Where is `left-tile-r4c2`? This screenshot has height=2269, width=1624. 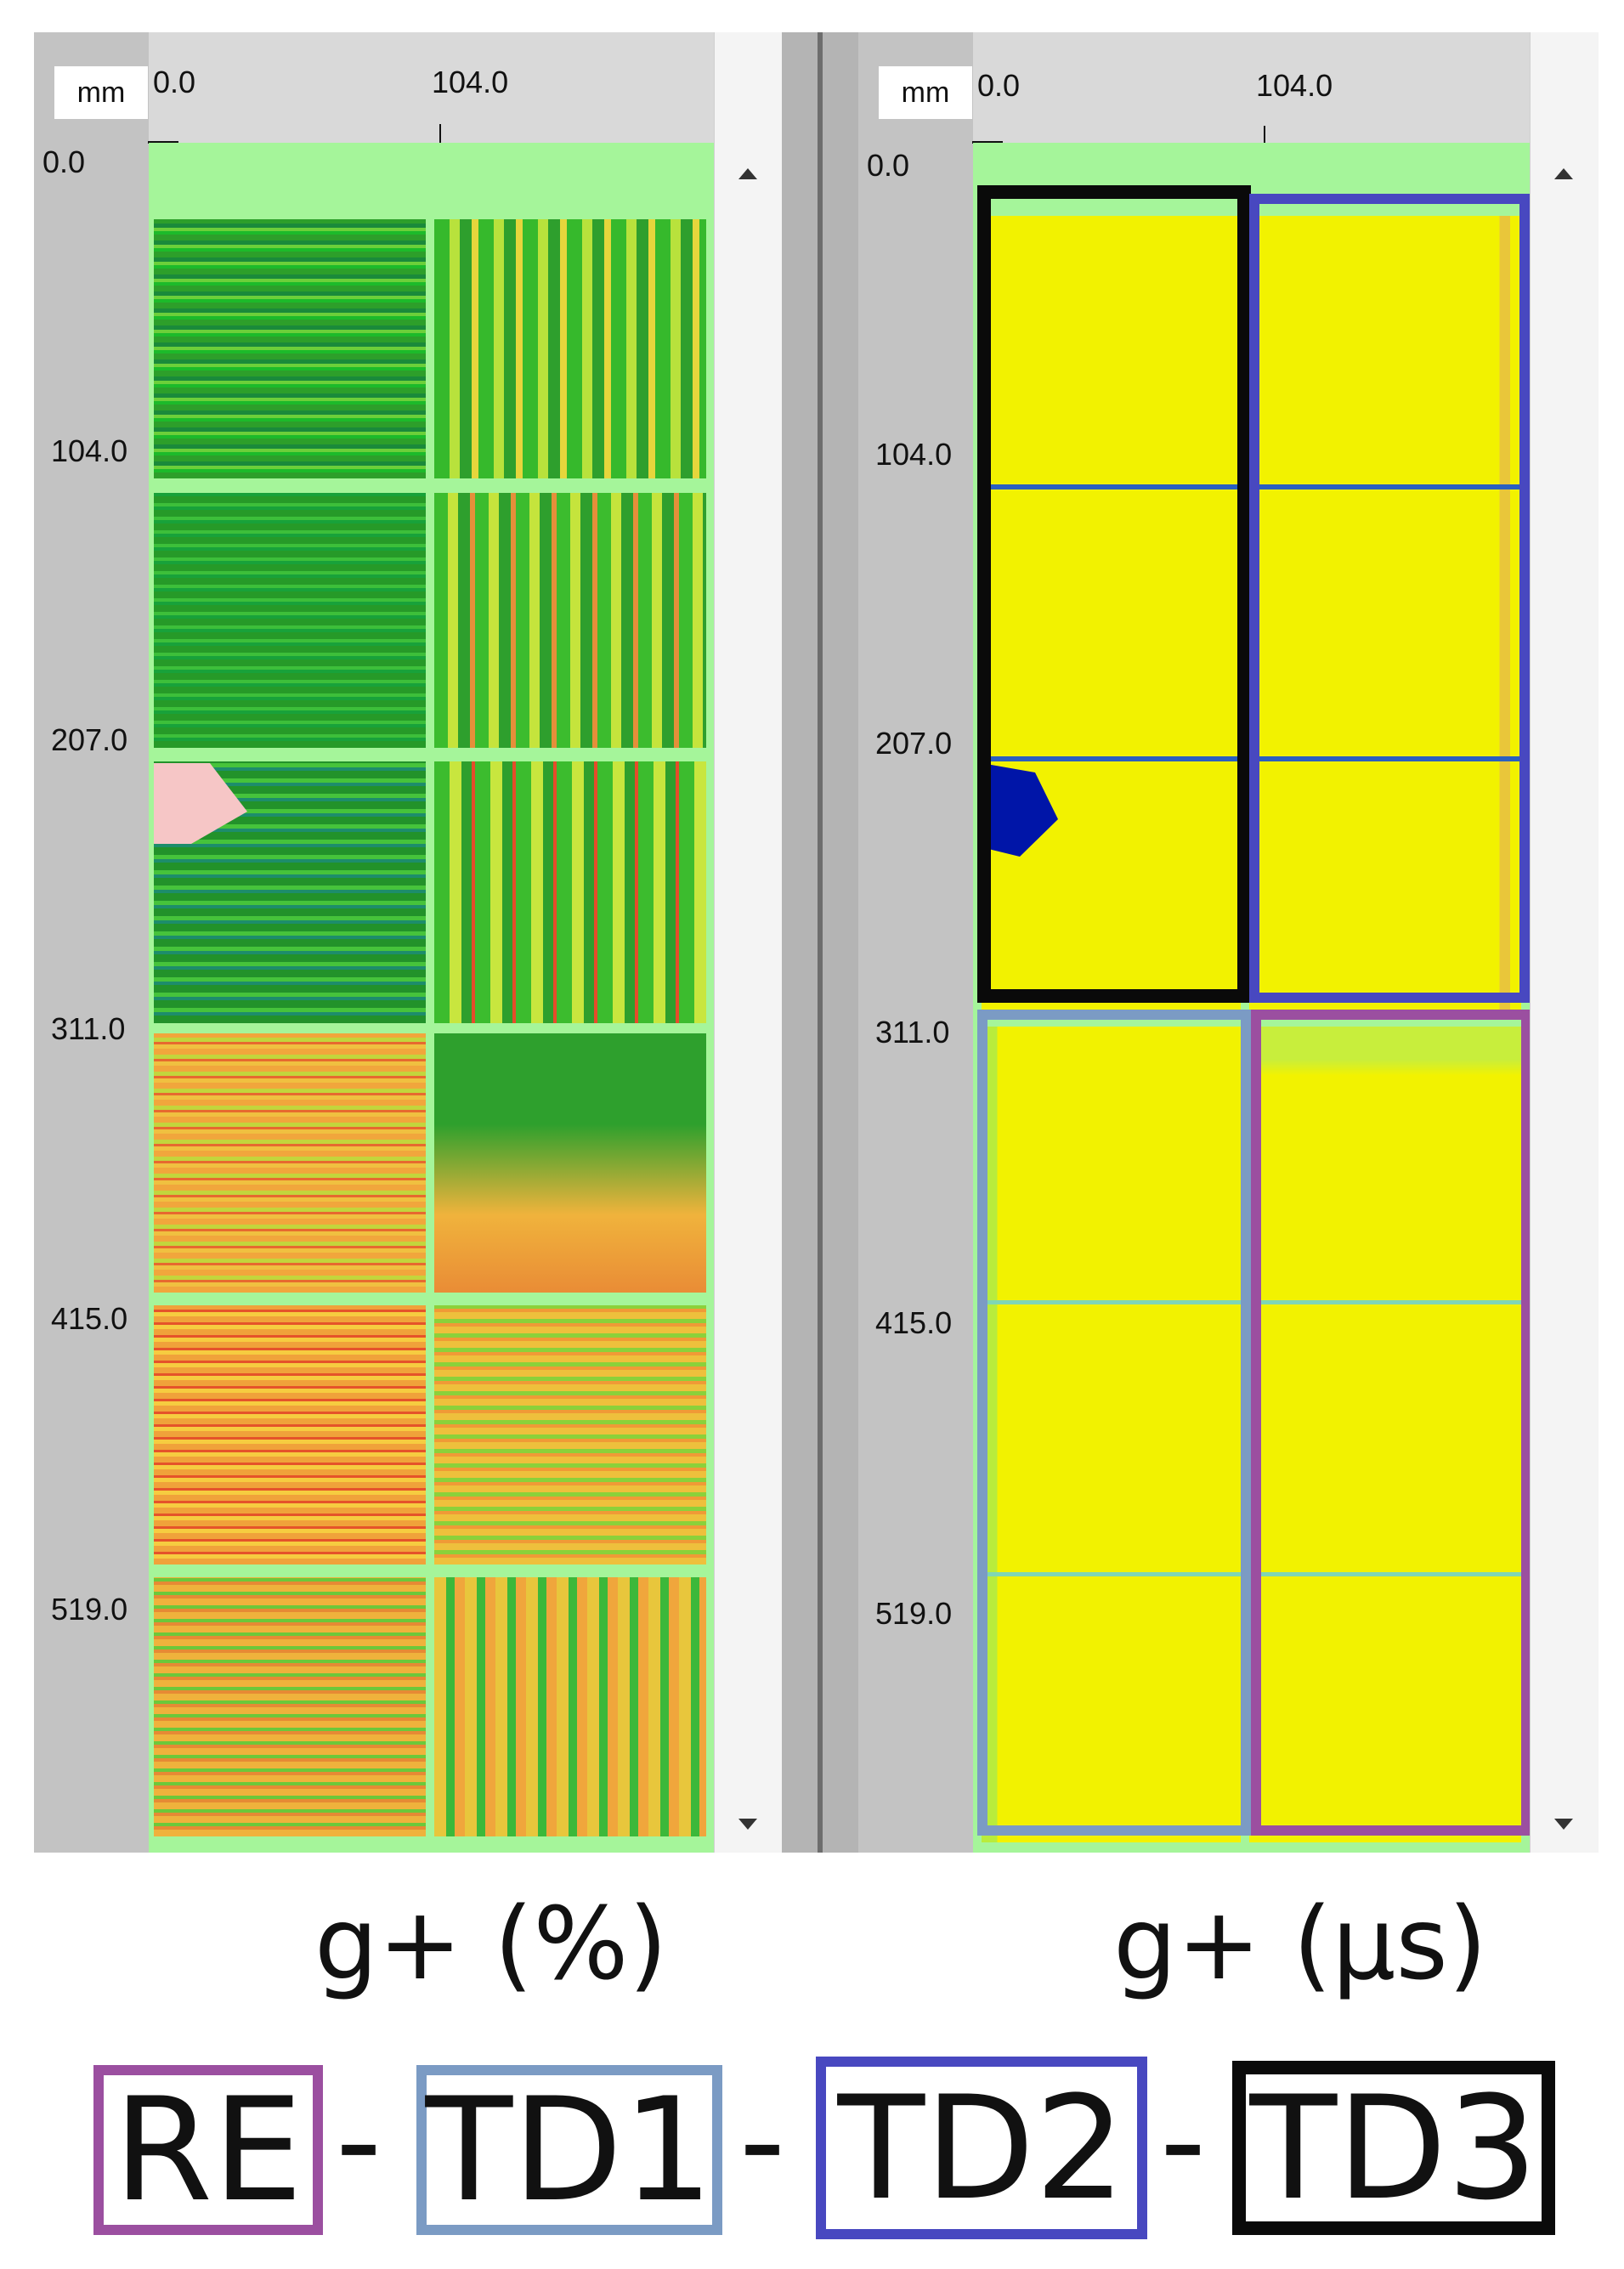 left-tile-r4c2 is located at coordinates (570, 1163).